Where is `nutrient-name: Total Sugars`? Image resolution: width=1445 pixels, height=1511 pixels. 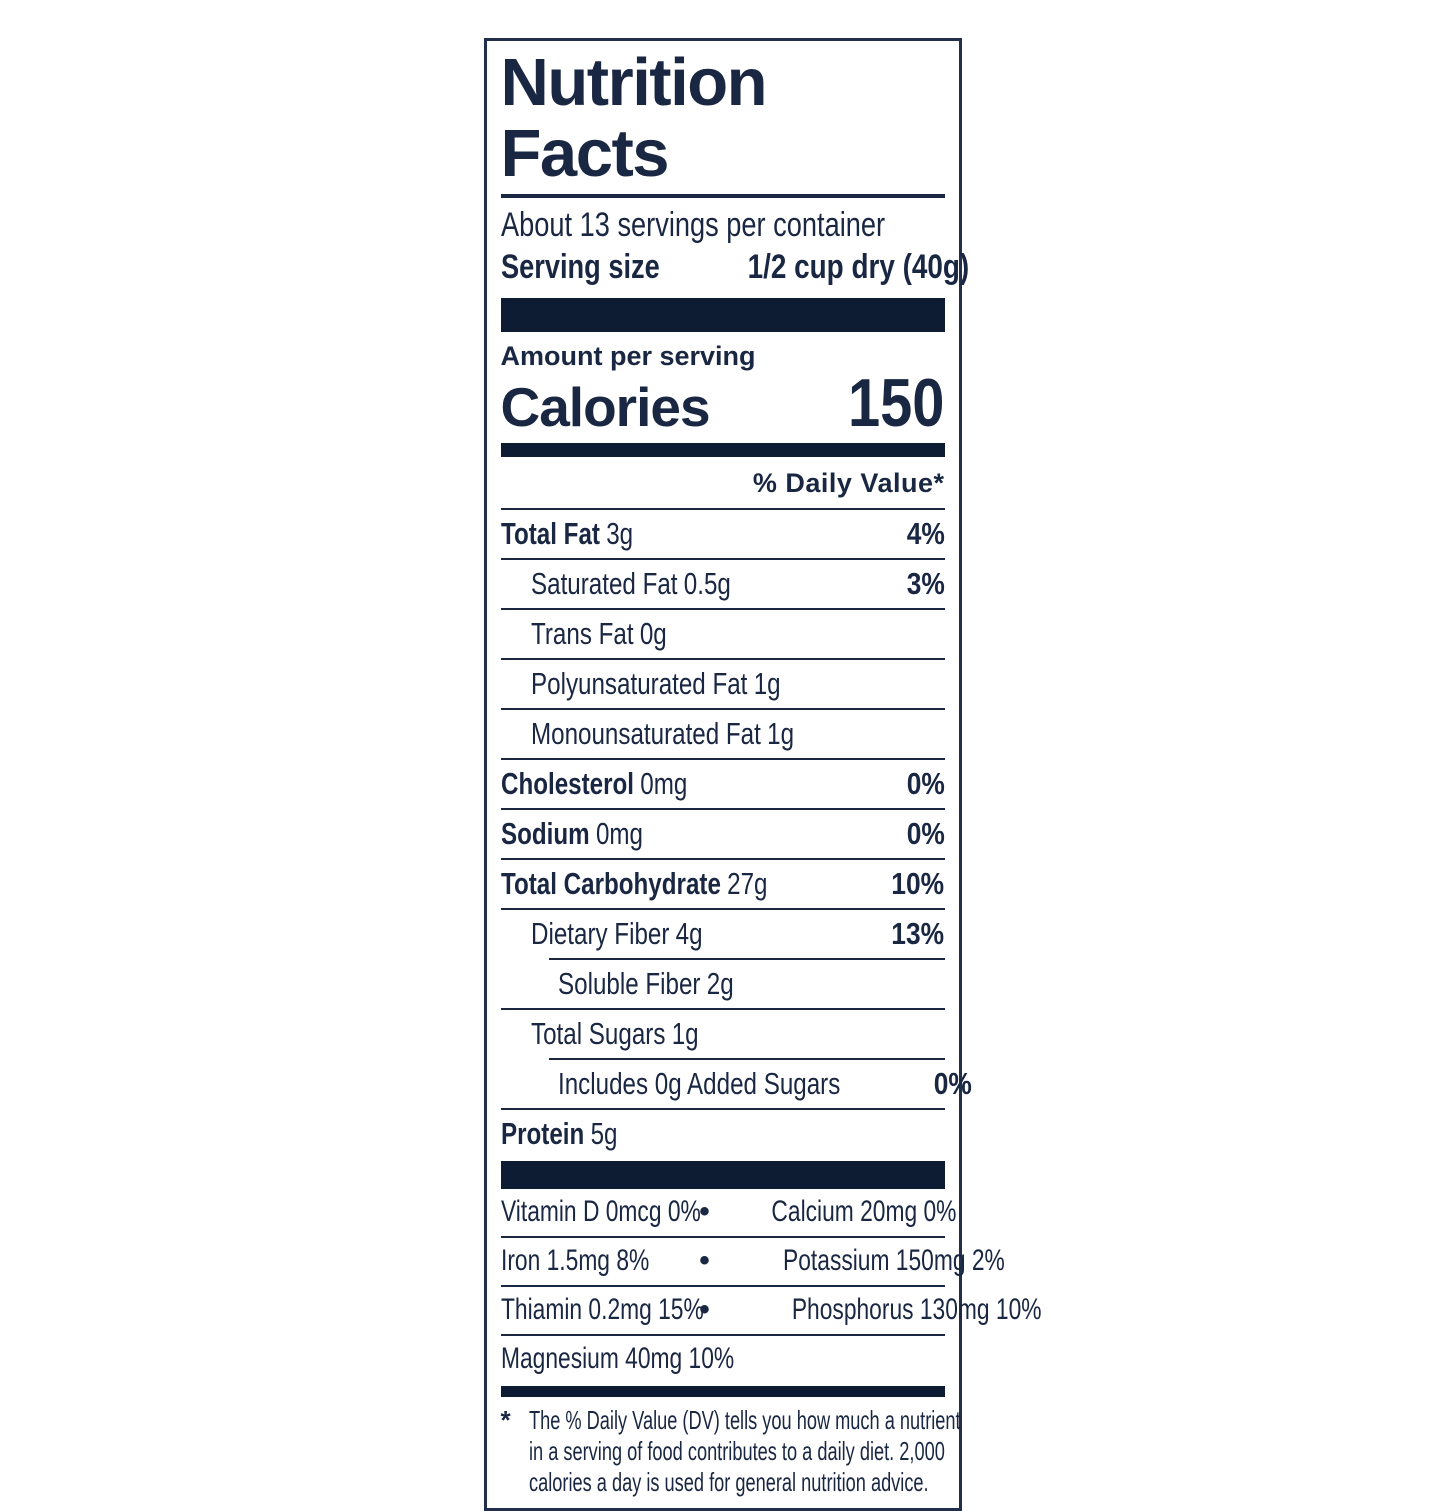
nutrient-name: Total Sugars is located at coordinates (597, 1033).